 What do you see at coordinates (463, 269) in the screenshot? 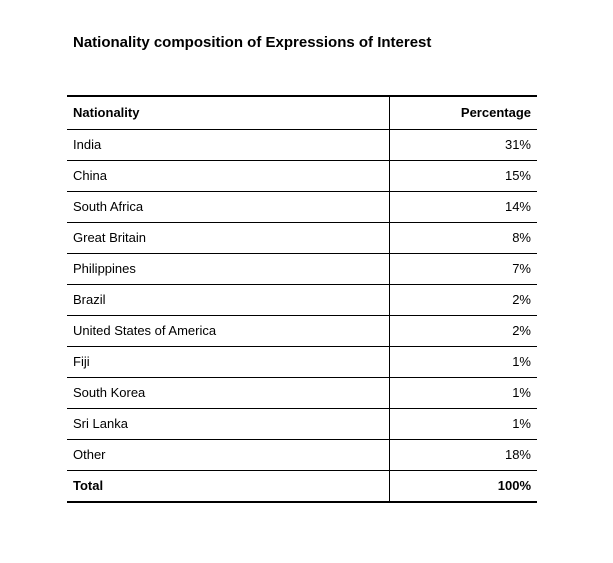
I see `percentage-cell: 7%` at bounding box center [463, 269].